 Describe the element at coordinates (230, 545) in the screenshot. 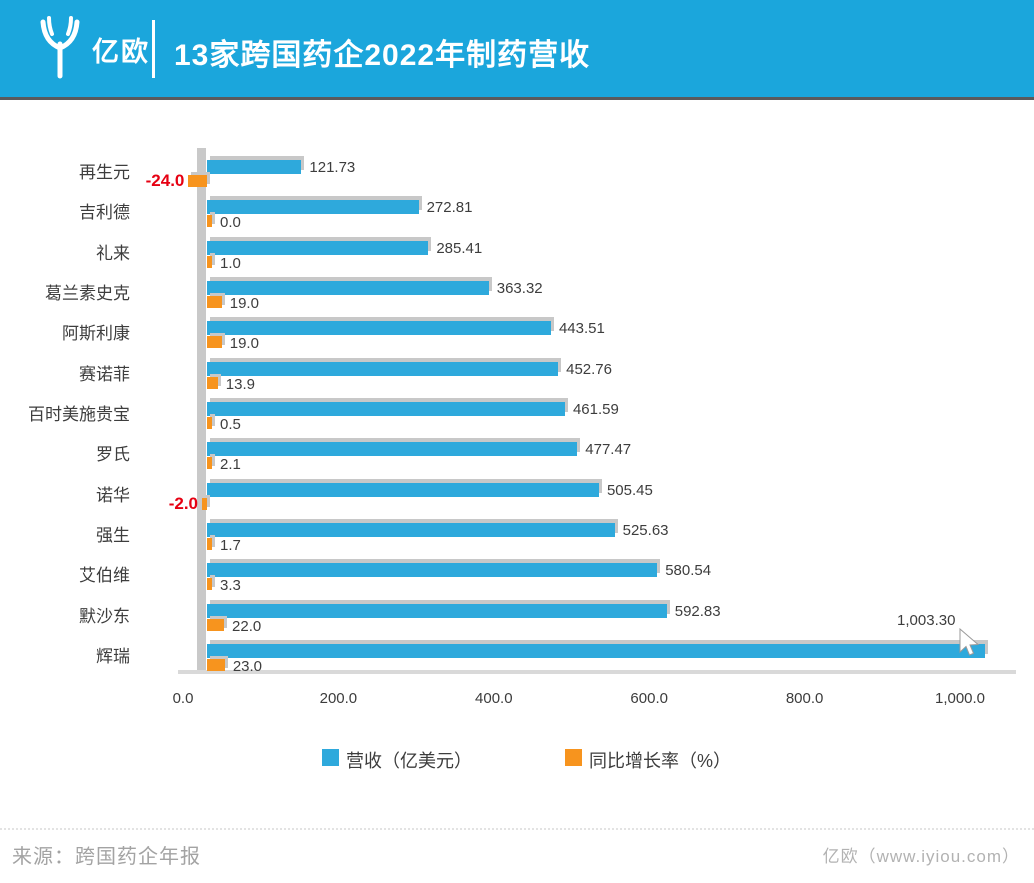

I see `growth-value-label: 1.7` at that location.